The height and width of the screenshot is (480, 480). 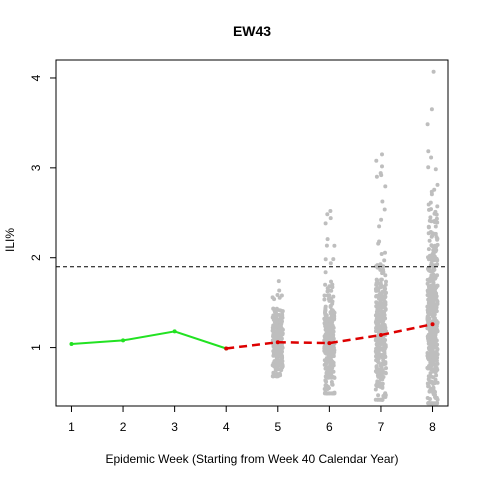 I want to click on x-tick-label: 3, so click(x=174, y=427).